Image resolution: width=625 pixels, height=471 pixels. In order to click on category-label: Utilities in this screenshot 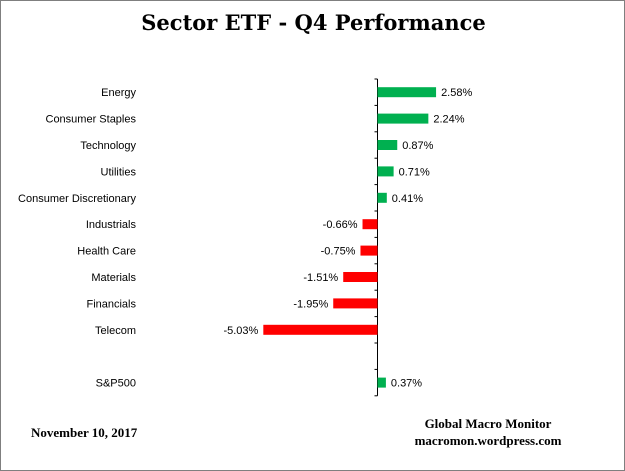, I will do `click(119, 172)`.